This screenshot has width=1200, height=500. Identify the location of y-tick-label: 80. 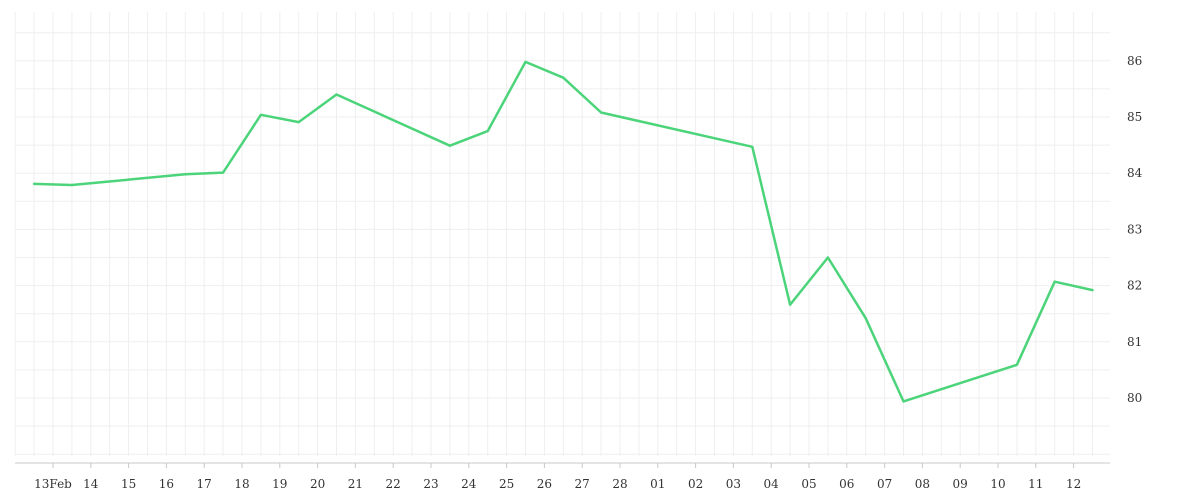
(1134, 398).